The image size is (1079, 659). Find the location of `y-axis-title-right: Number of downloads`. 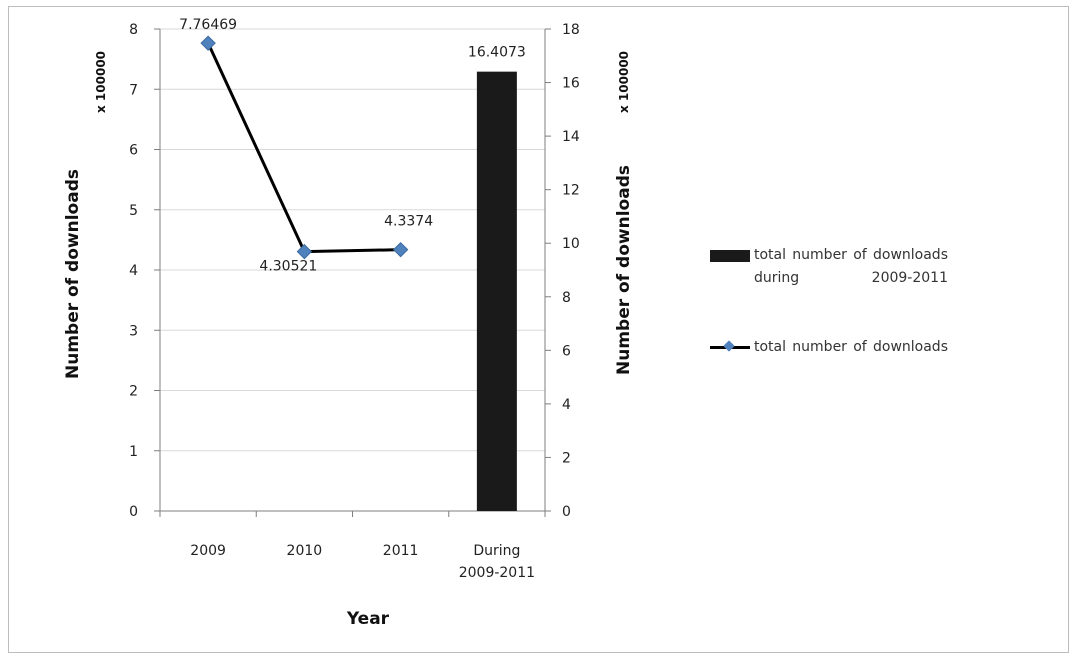

y-axis-title-right: Number of downloads is located at coordinates (624, 270).